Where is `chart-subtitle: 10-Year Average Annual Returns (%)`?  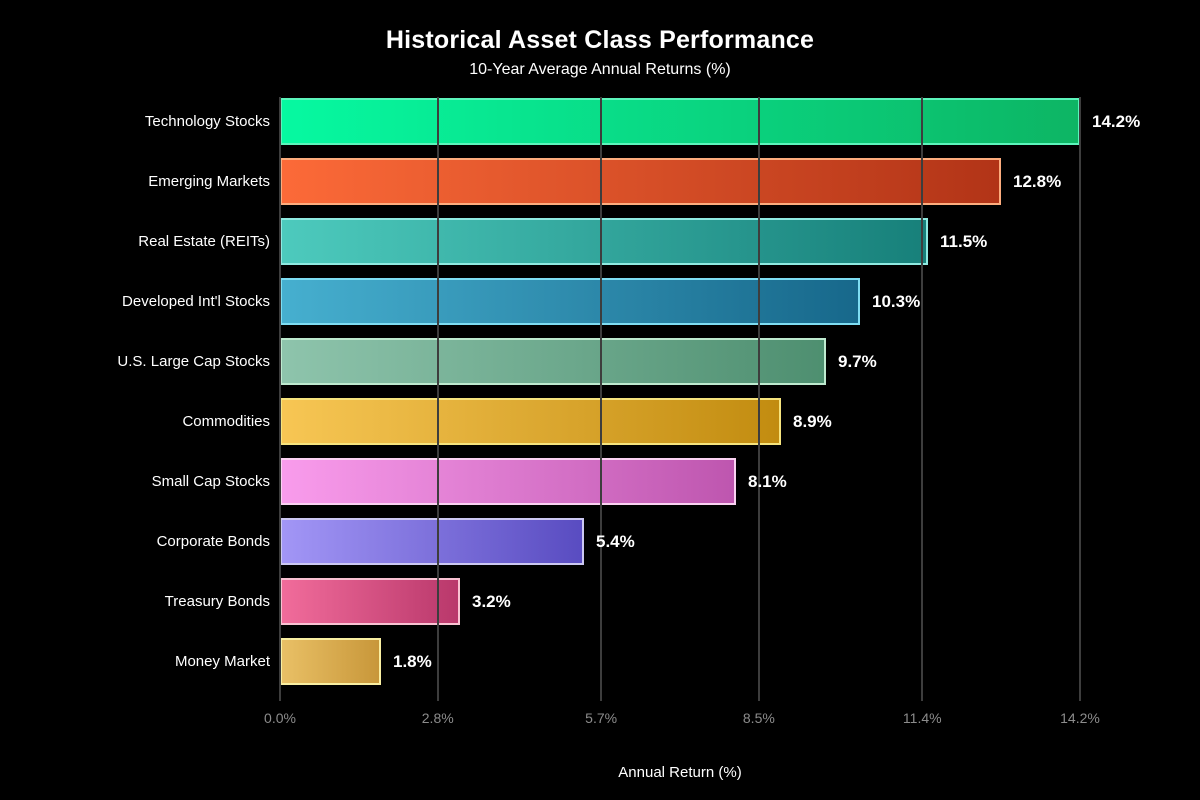
chart-subtitle: 10-Year Average Annual Returns (%) is located at coordinates (600, 69).